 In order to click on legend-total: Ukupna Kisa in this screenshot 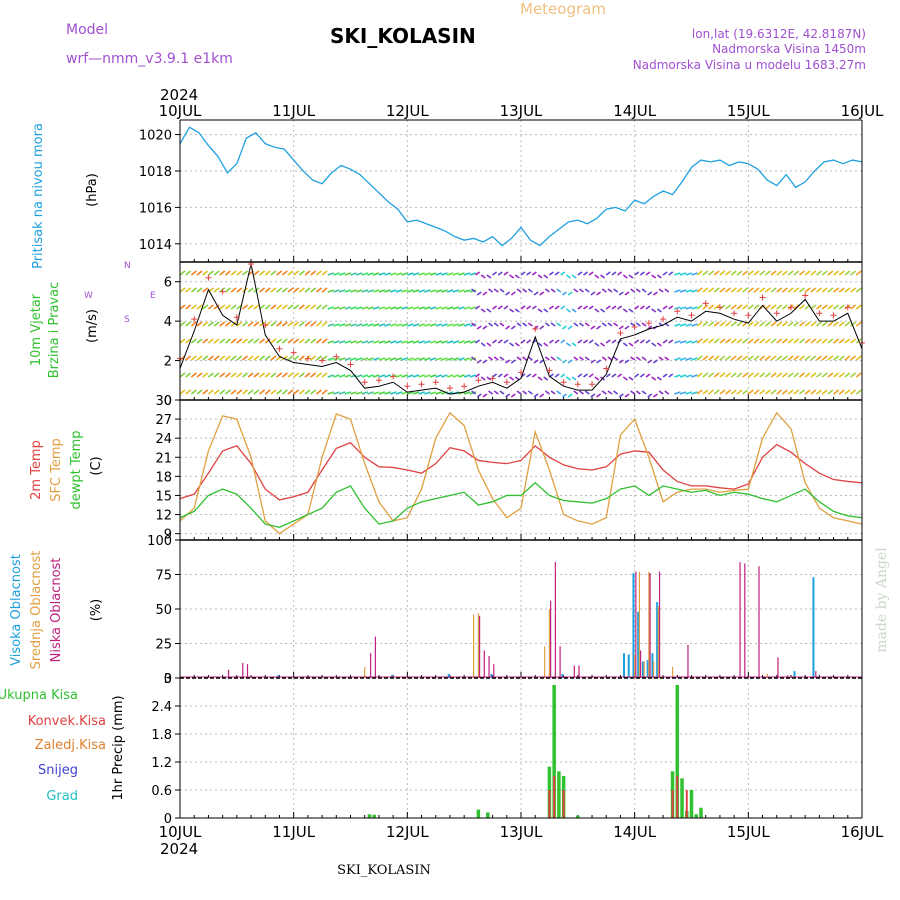, I will do `click(39, 695)`.